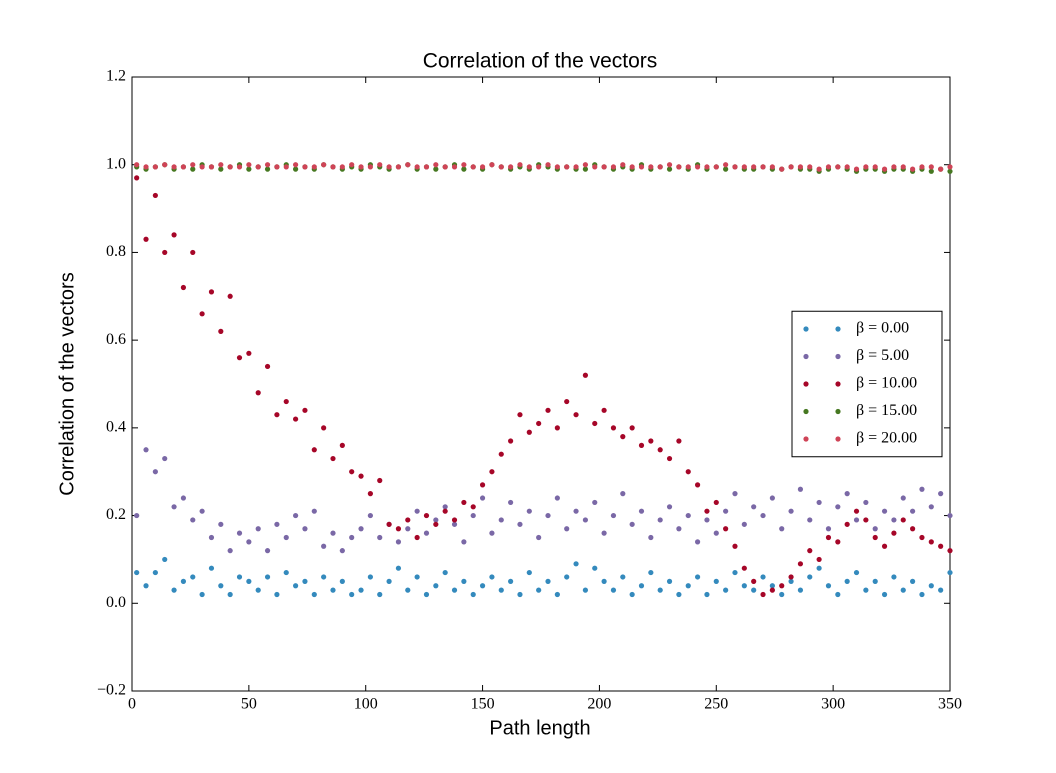 This screenshot has width=1056, height=773. I want to click on x-tick-label: 300, so click(833, 704).